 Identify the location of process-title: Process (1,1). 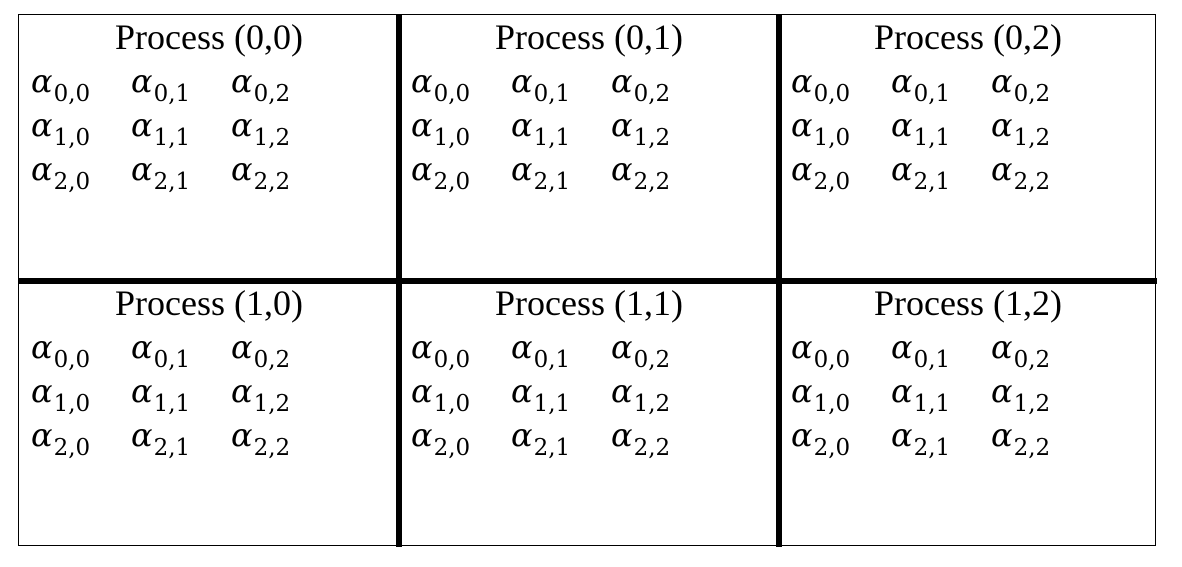
(589, 303).